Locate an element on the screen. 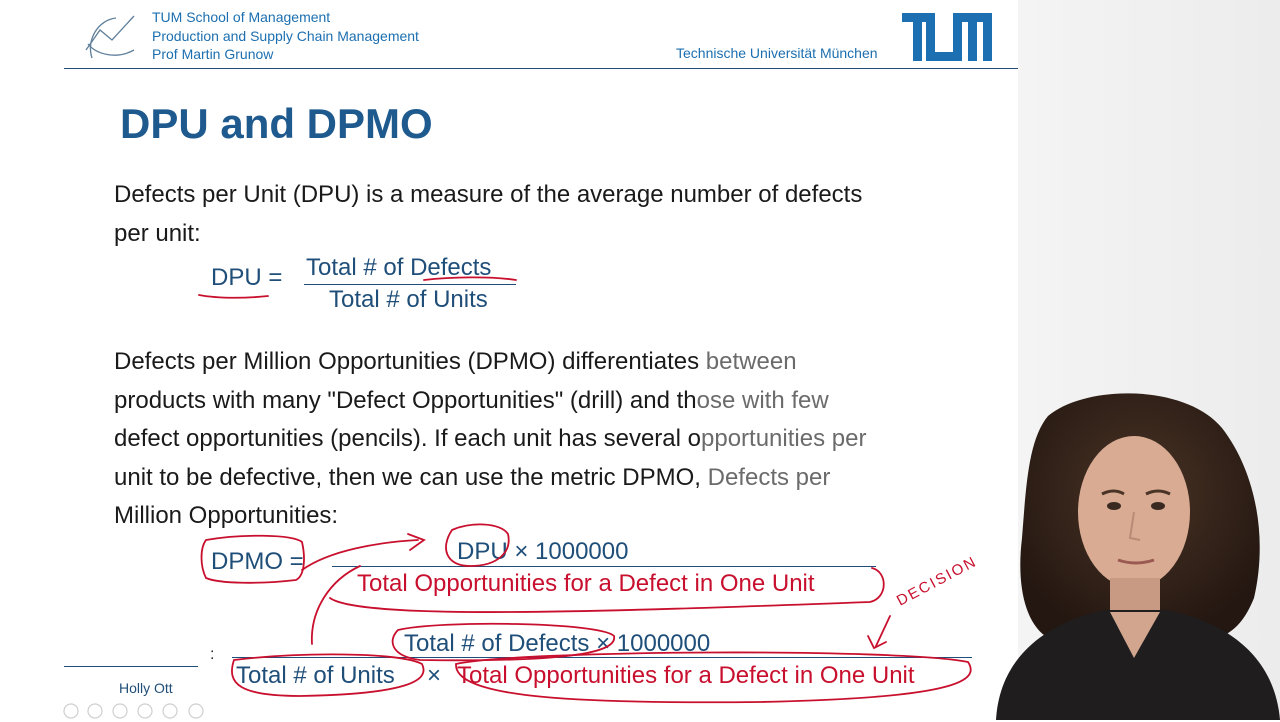 The image size is (1280, 722). dpmo-formula2-times: × is located at coordinates (434, 675).